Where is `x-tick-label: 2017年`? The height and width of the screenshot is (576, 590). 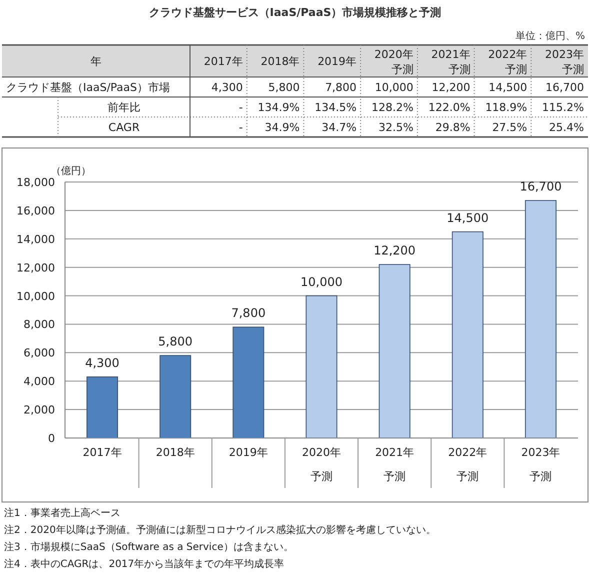 x-tick-label: 2017年 is located at coordinates (102, 452).